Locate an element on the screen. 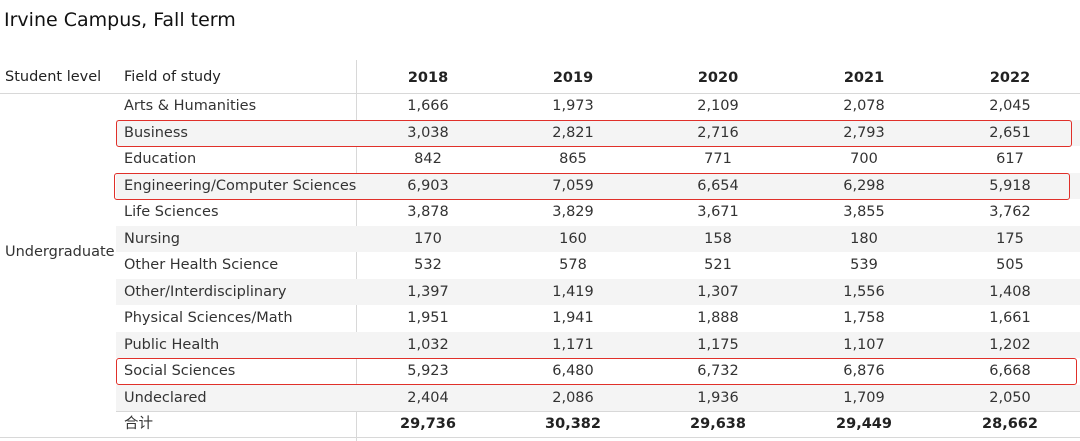 The width and height of the screenshot is (1080, 441). value-cell: 175 is located at coordinates (1010, 238).